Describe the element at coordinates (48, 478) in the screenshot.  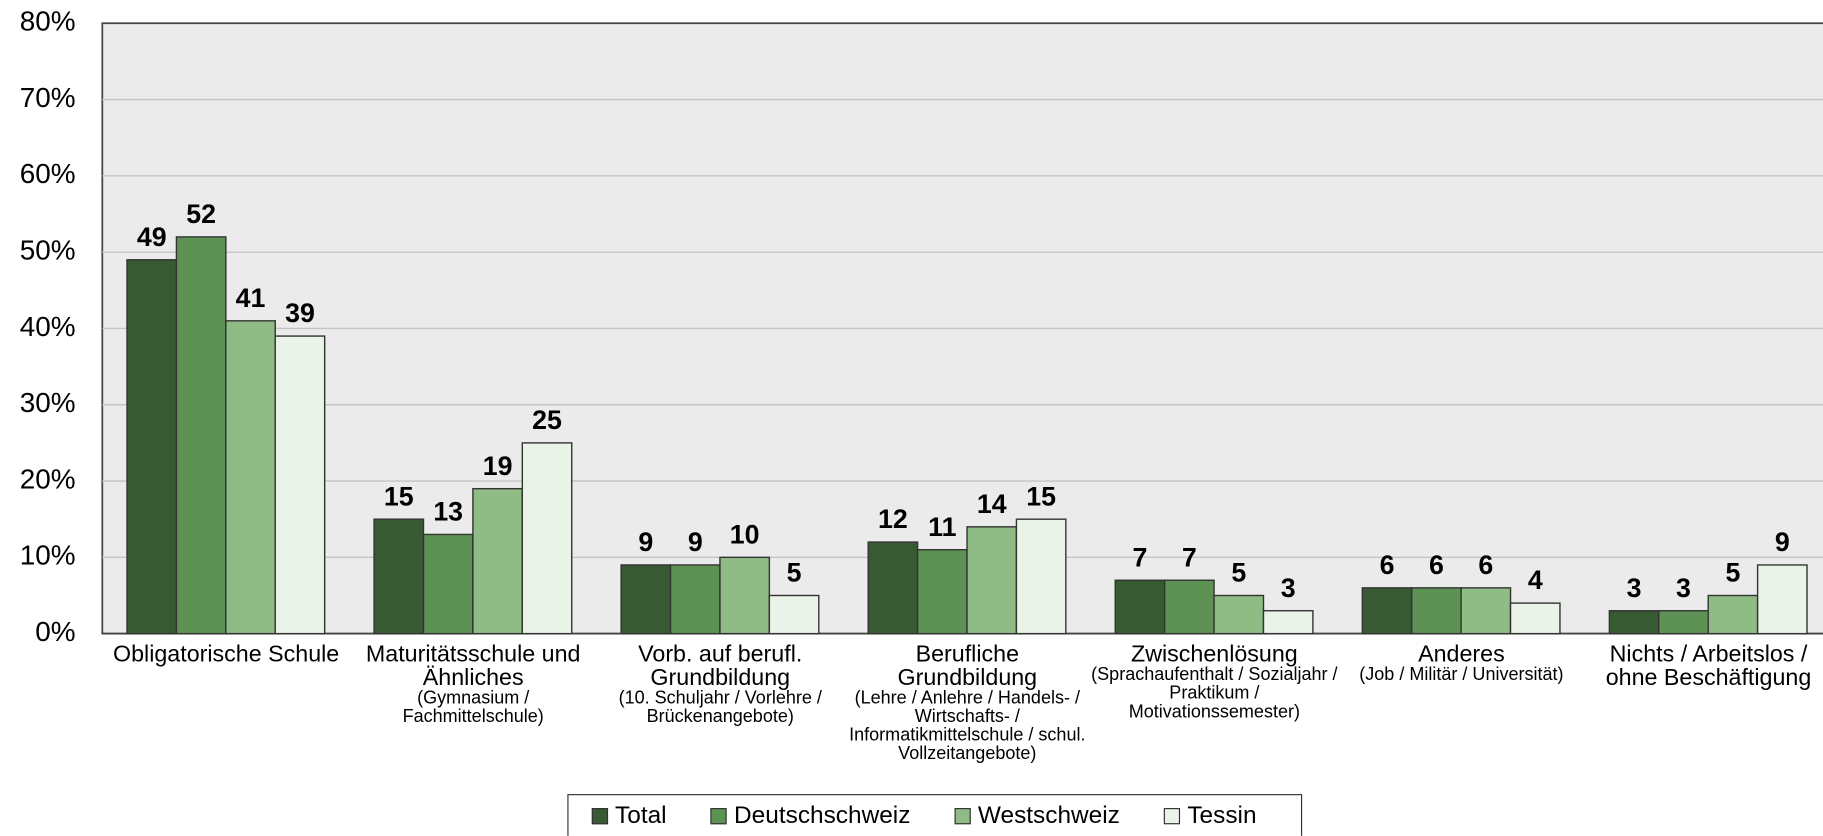
I see `y-tick-label: 20%` at that location.